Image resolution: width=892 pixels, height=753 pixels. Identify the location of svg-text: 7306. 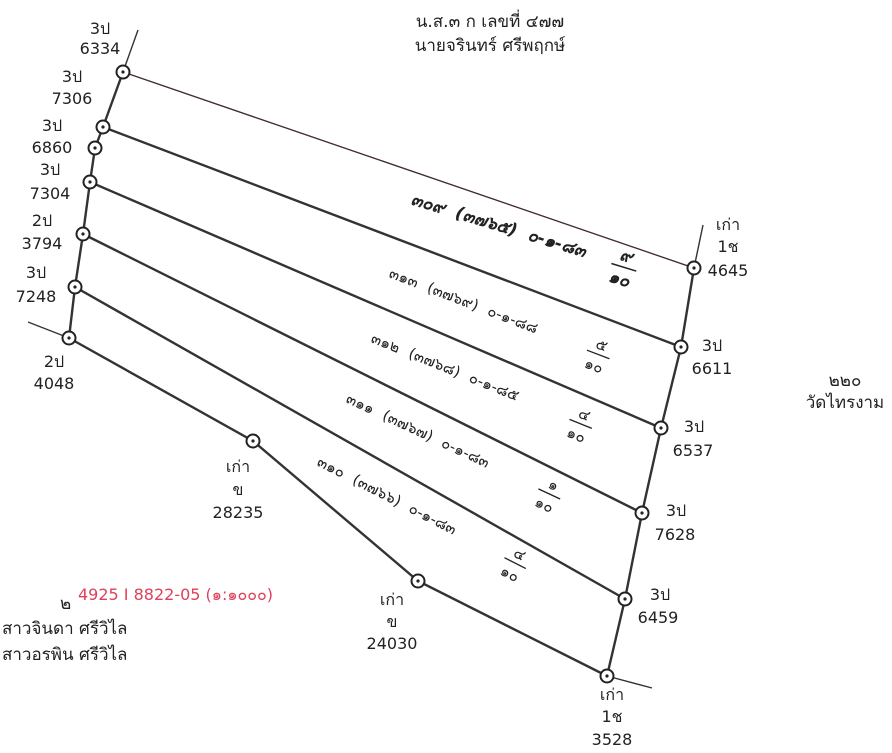
(72, 98).